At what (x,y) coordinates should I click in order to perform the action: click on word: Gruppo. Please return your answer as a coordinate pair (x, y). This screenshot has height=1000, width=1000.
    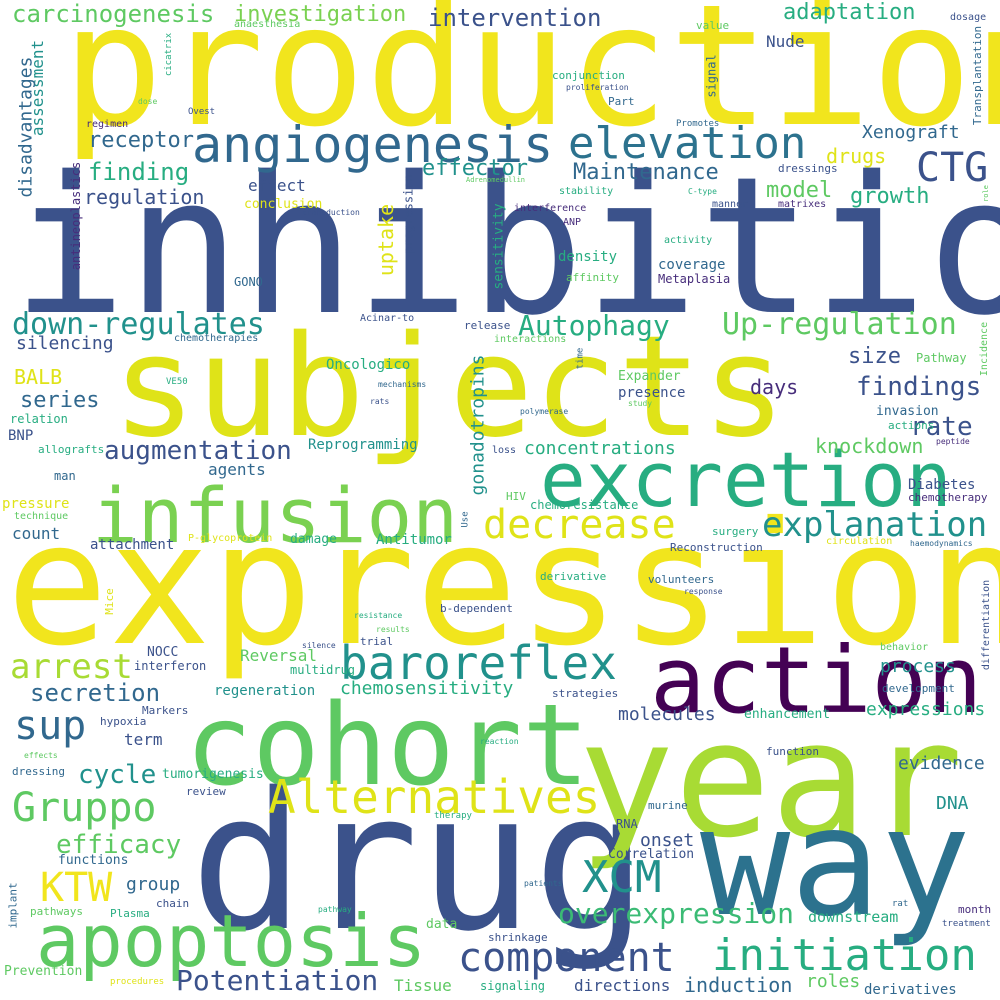
    Looking at the image, I should click on (84, 808).